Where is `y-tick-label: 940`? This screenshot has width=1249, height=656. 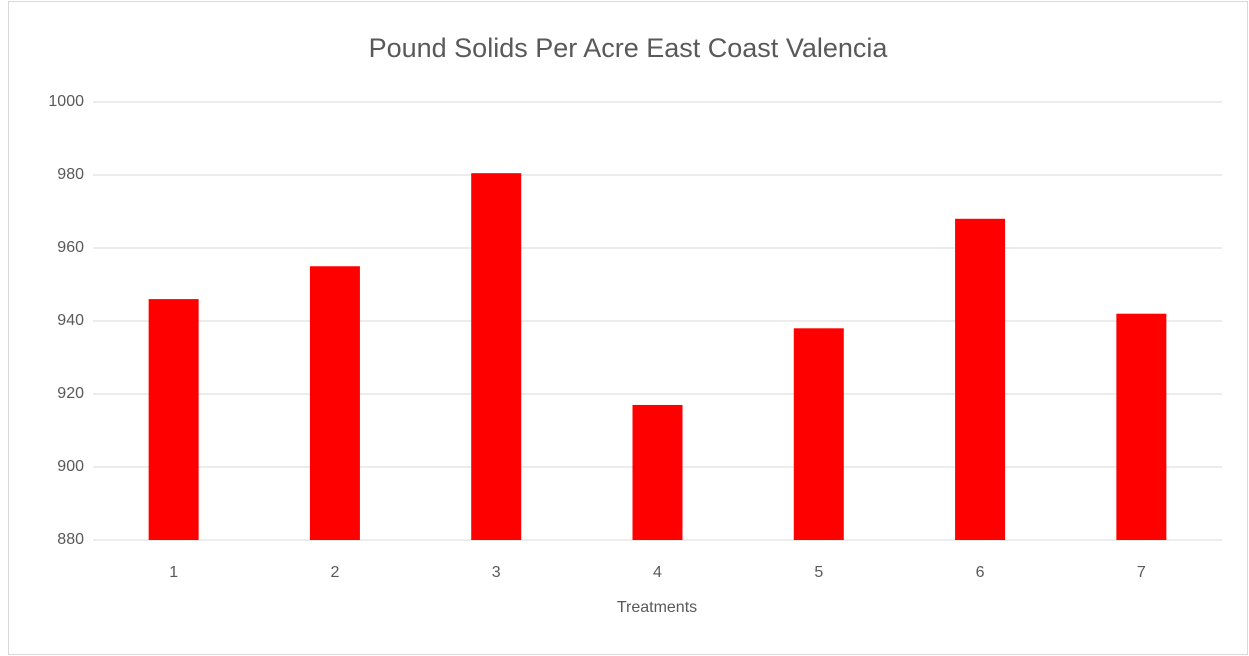 y-tick-label: 940 is located at coordinates (70, 320).